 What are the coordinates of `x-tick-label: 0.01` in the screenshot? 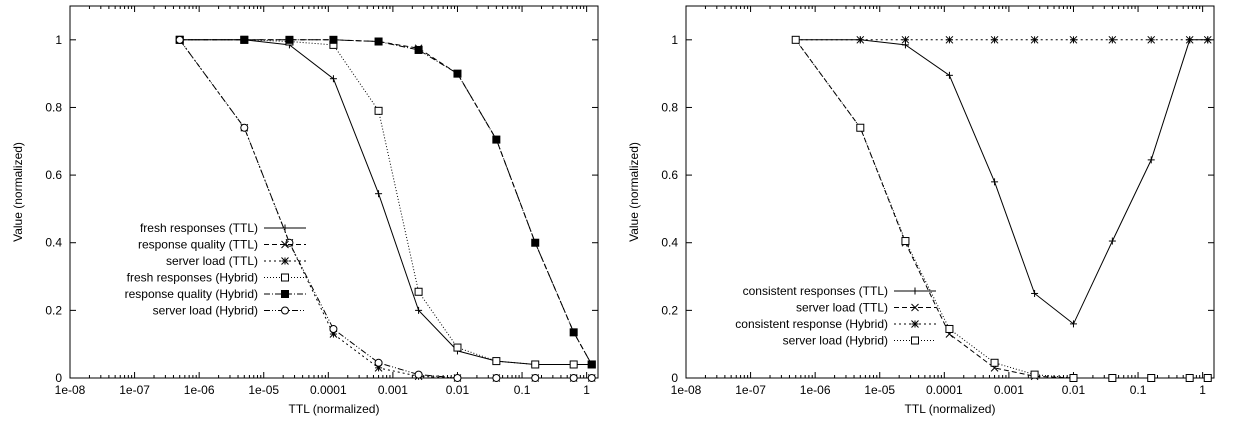 It's located at (1074, 390).